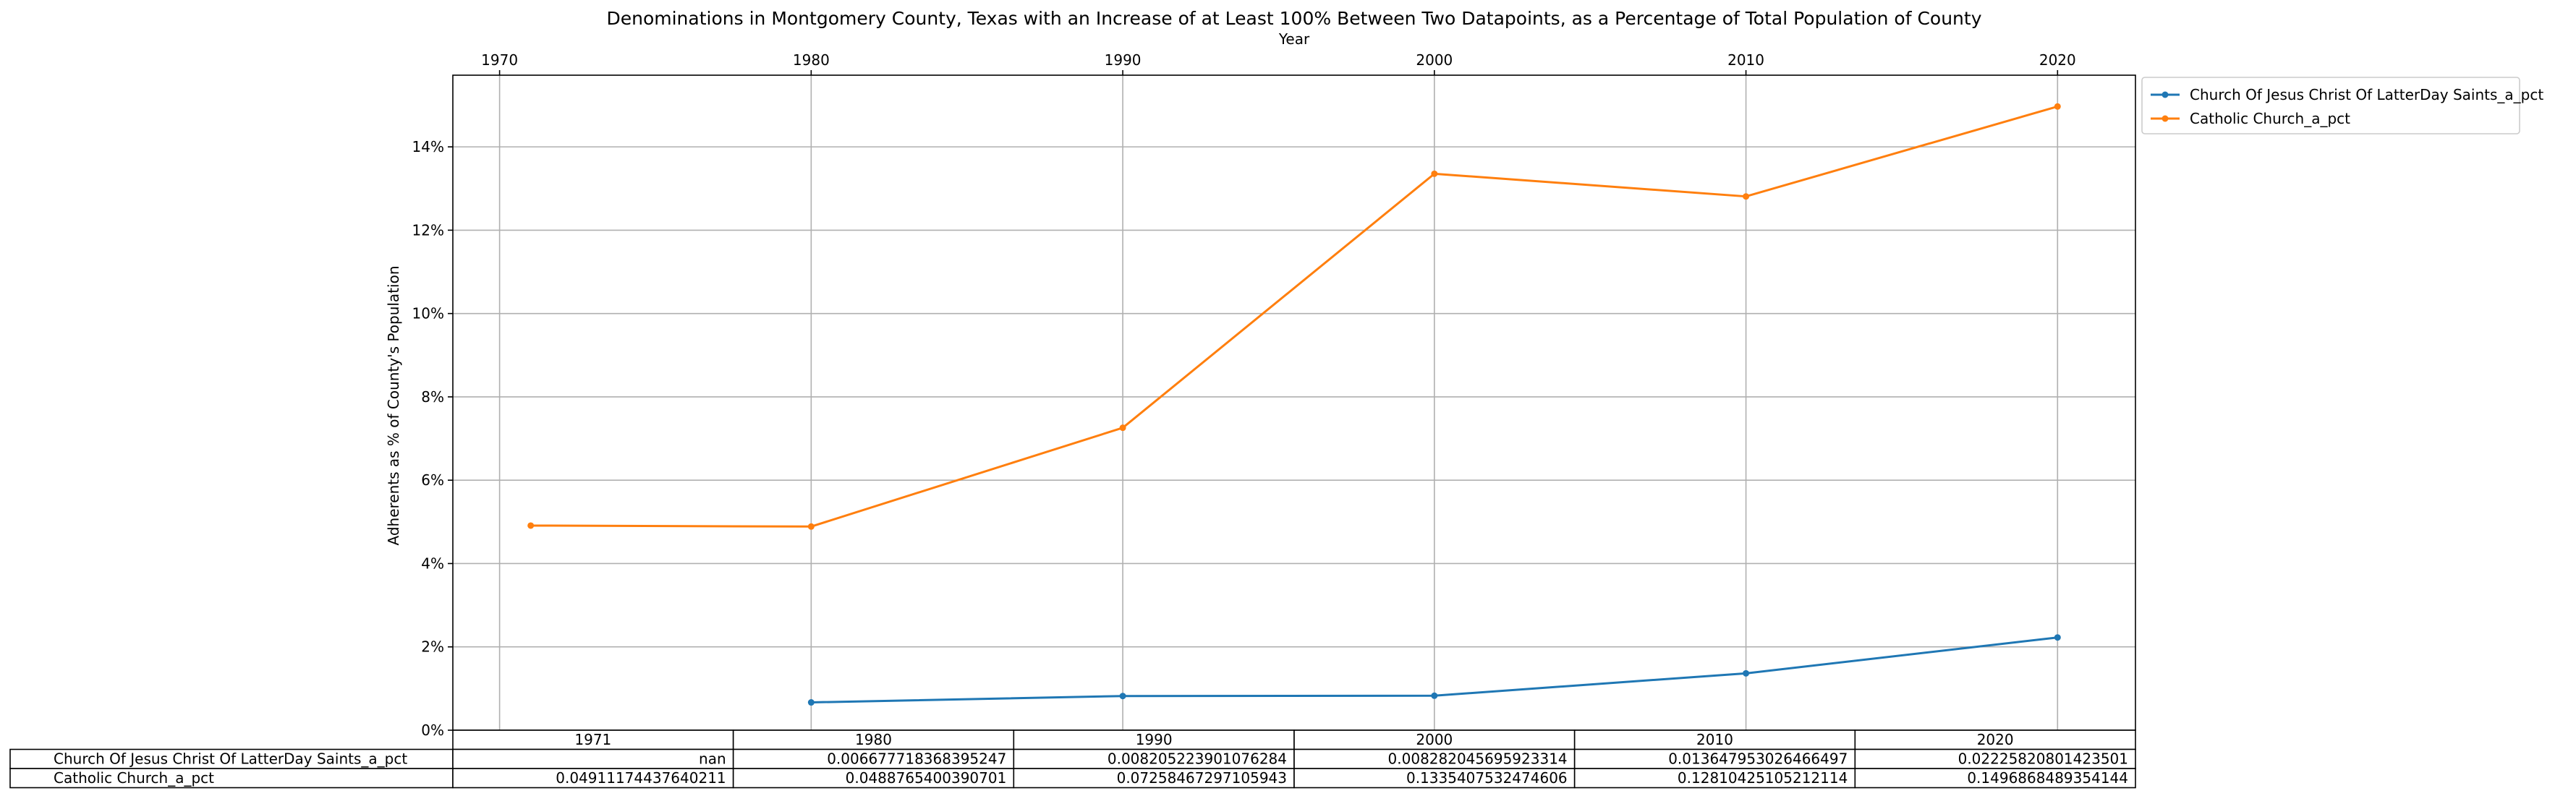 The width and height of the screenshot is (2576, 796). I want to click on table-cell-value: 0.12810425105212114, so click(1763, 778).